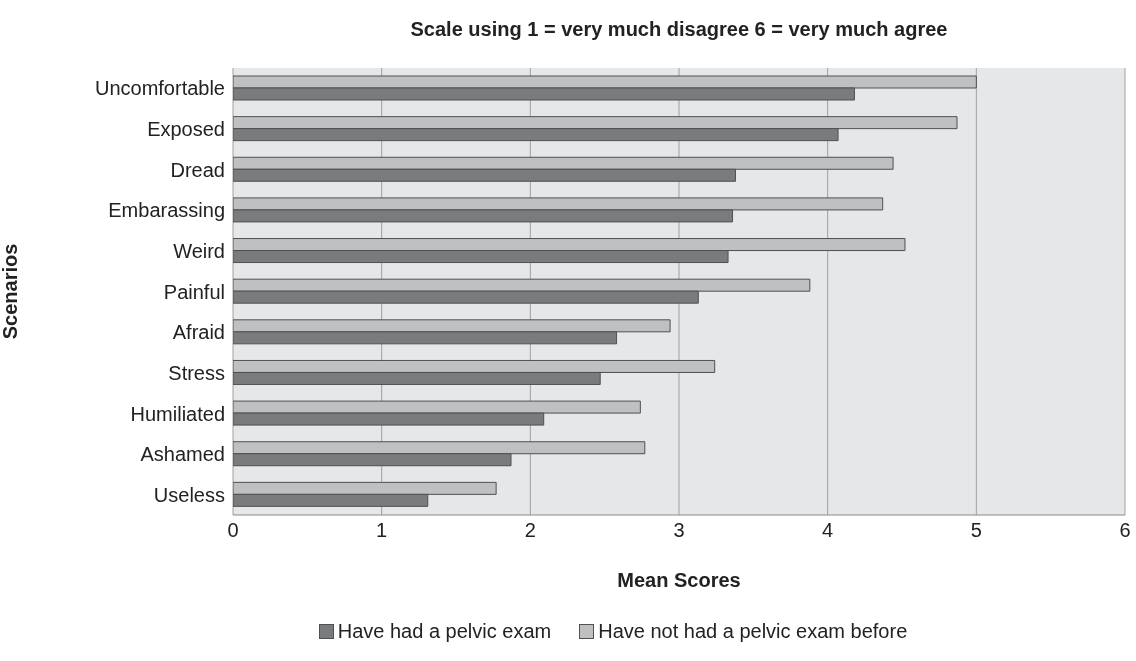  I want to click on y-tick-label: Weird, so click(199, 250).